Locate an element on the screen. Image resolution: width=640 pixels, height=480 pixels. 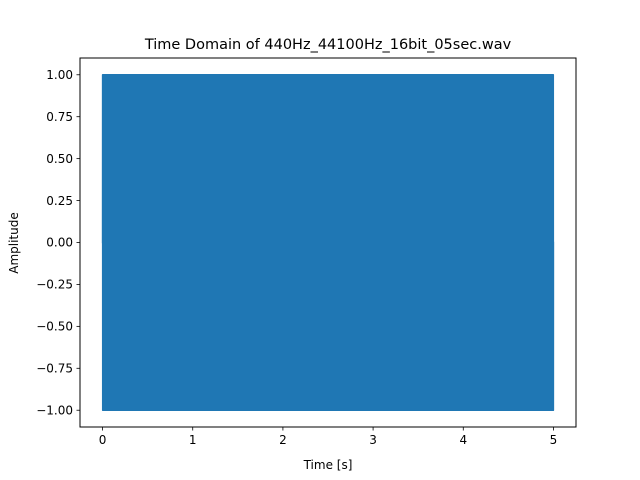
x-tick-label: 4 is located at coordinates (463, 440).